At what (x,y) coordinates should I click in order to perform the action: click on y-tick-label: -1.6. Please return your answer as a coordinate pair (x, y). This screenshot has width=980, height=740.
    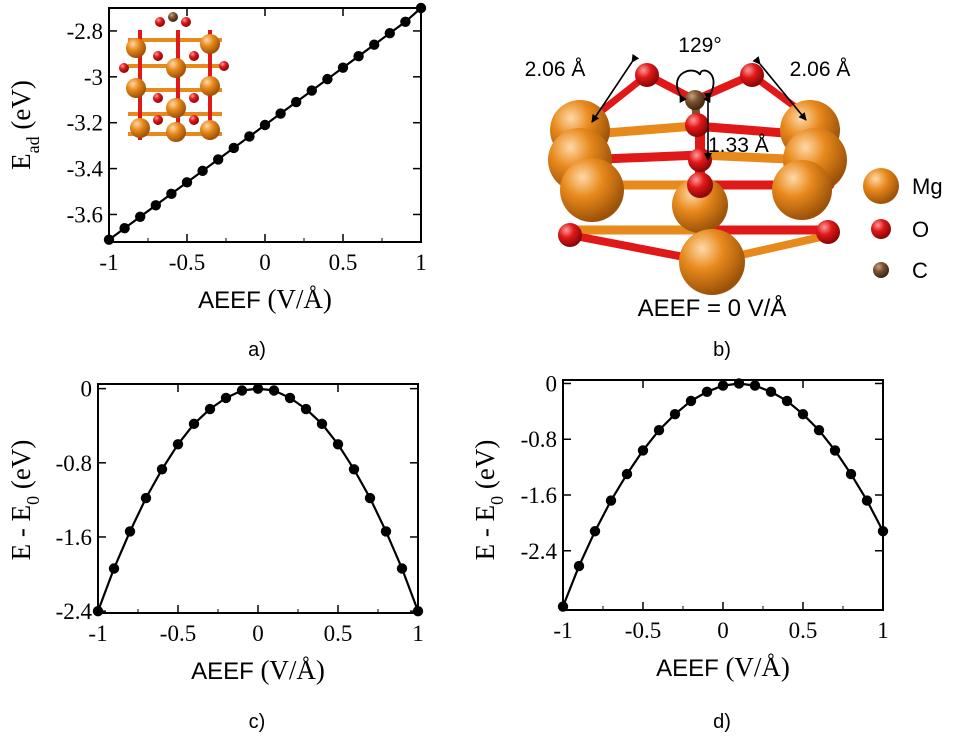
    Looking at the image, I should click on (74, 537).